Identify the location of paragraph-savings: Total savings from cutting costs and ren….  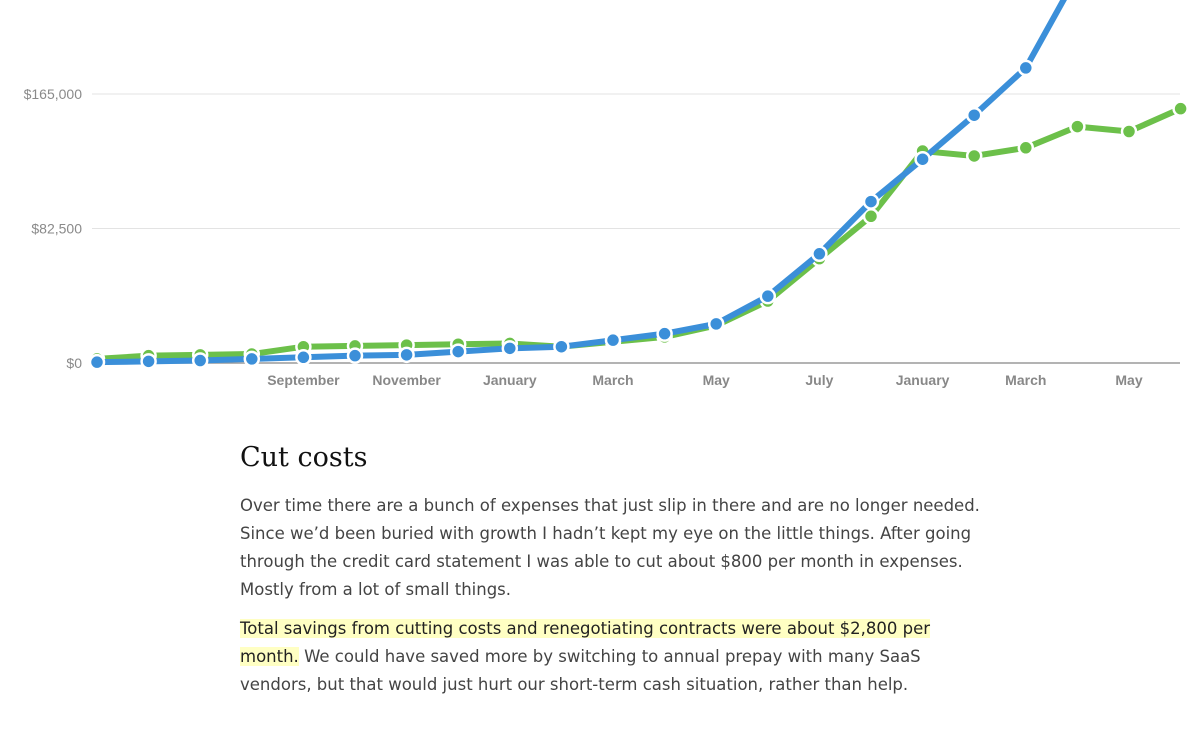
(610, 657).